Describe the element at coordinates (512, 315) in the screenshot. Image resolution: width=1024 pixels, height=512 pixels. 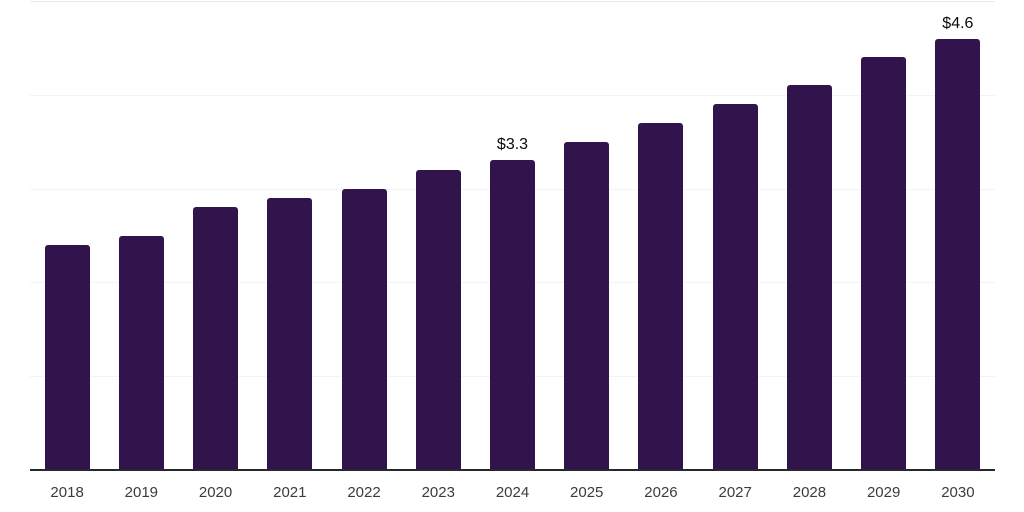
I see `bar-2024` at that location.